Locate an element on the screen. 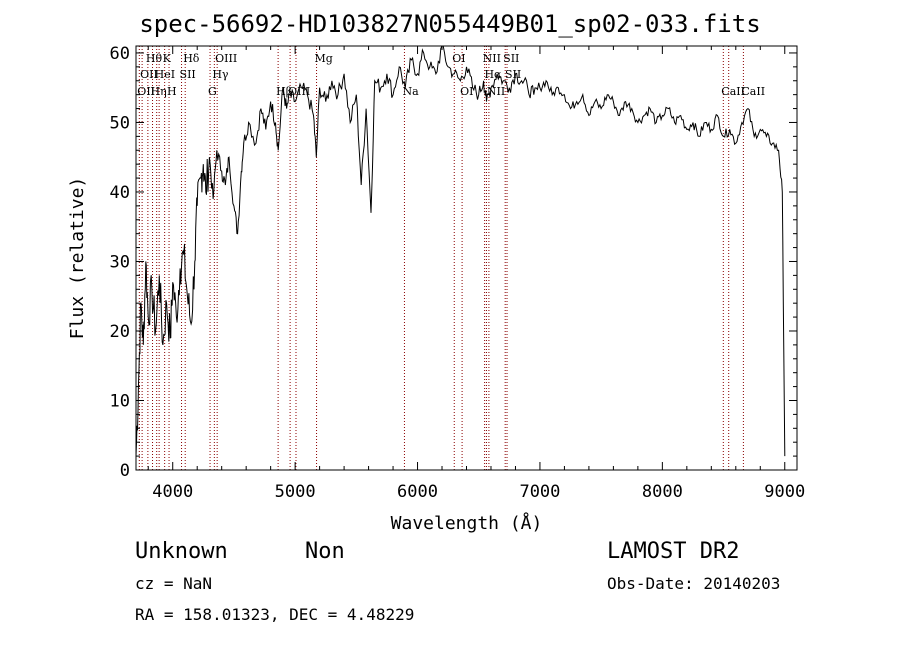 The width and height of the screenshot is (900, 649). line-label-27: CaII is located at coordinates (753, 91).